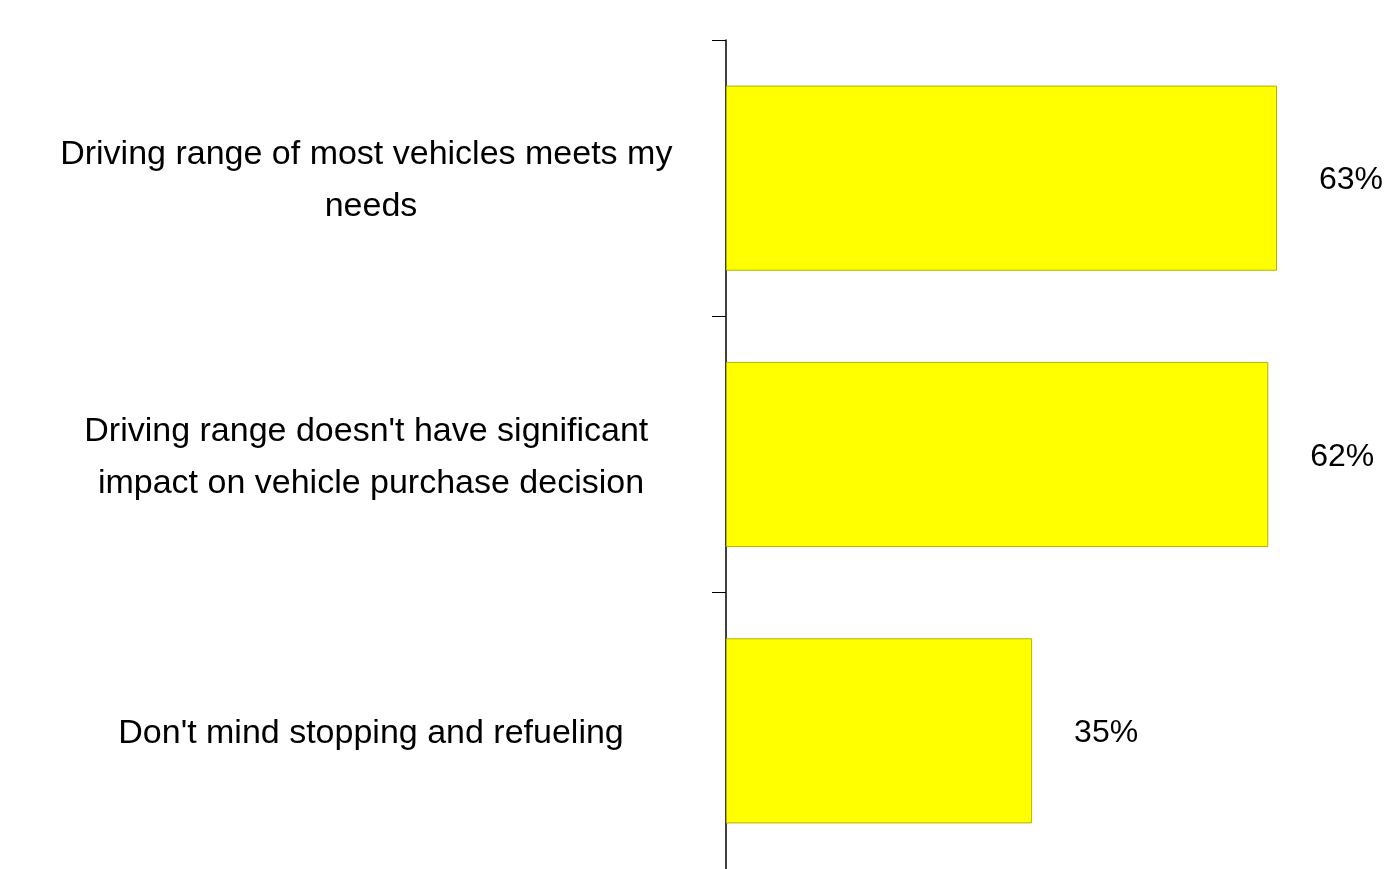  What do you see at coordinates (371, 454) in the screenshot?
I see `y-tick-label: Driving range doesn't have significant impact on vehicle purchase decision` at bounding box center [371, 454].